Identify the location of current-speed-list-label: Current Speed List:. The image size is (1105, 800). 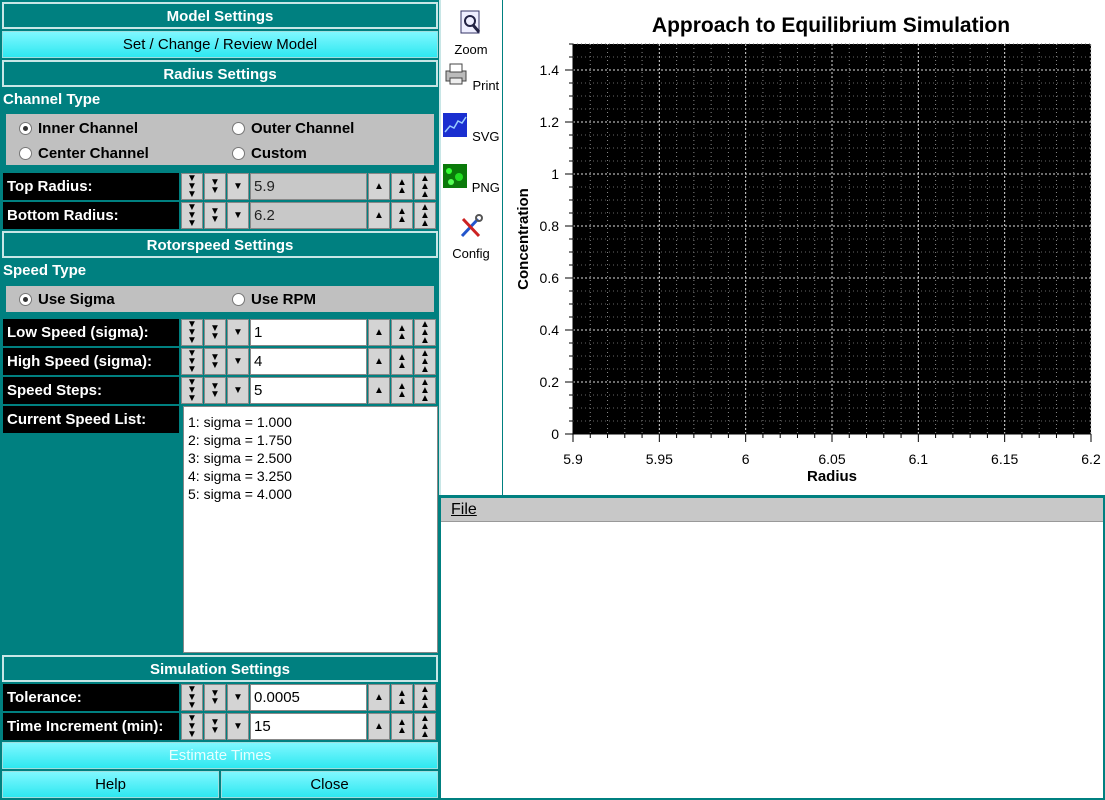
(91, 419).